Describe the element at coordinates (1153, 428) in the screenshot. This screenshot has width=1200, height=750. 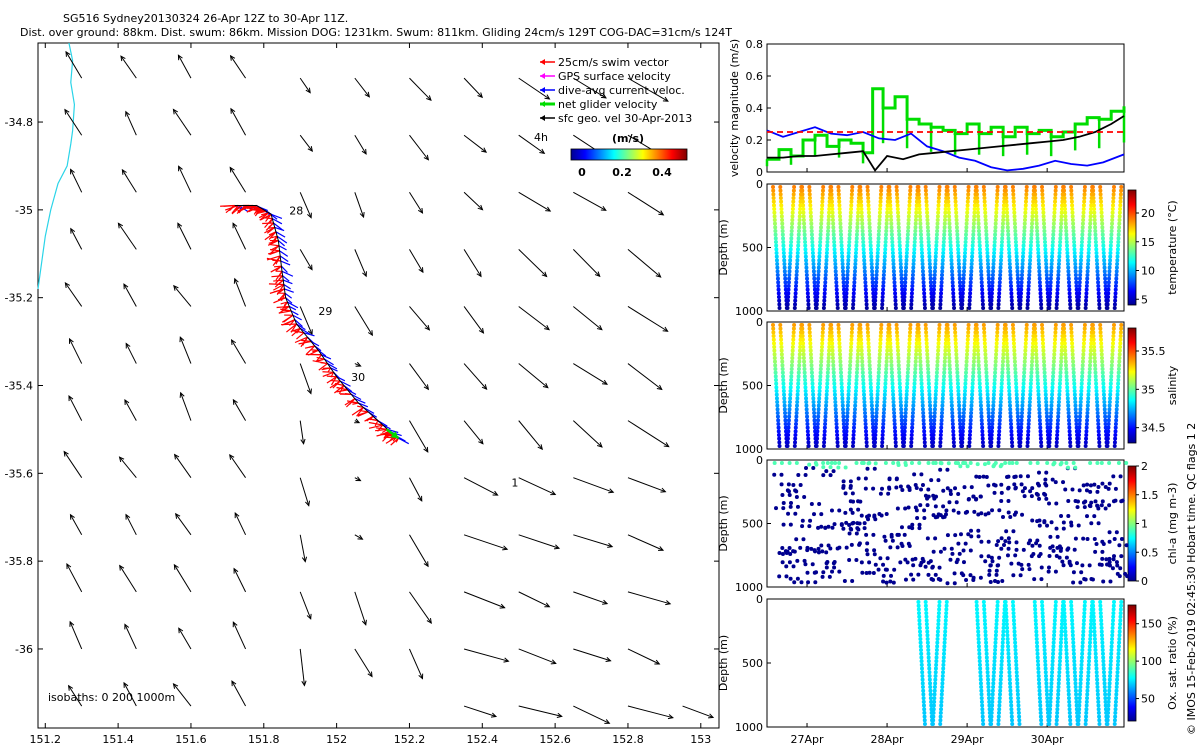
I see `colorbar-tick-label: 34.5` at that location.